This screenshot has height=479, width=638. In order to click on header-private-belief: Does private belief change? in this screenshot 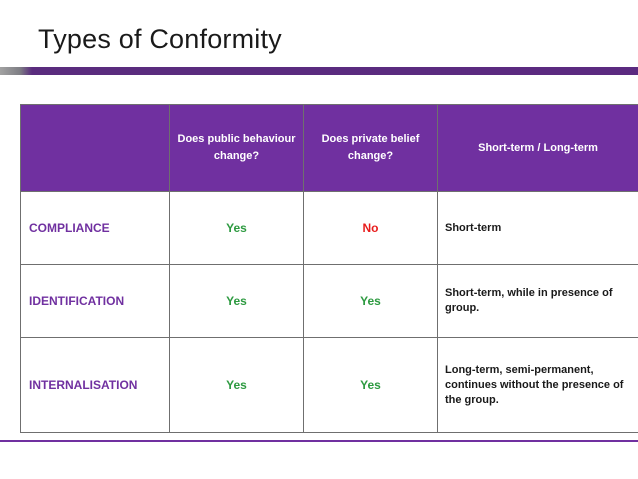, I will do `click(370, 148)`.